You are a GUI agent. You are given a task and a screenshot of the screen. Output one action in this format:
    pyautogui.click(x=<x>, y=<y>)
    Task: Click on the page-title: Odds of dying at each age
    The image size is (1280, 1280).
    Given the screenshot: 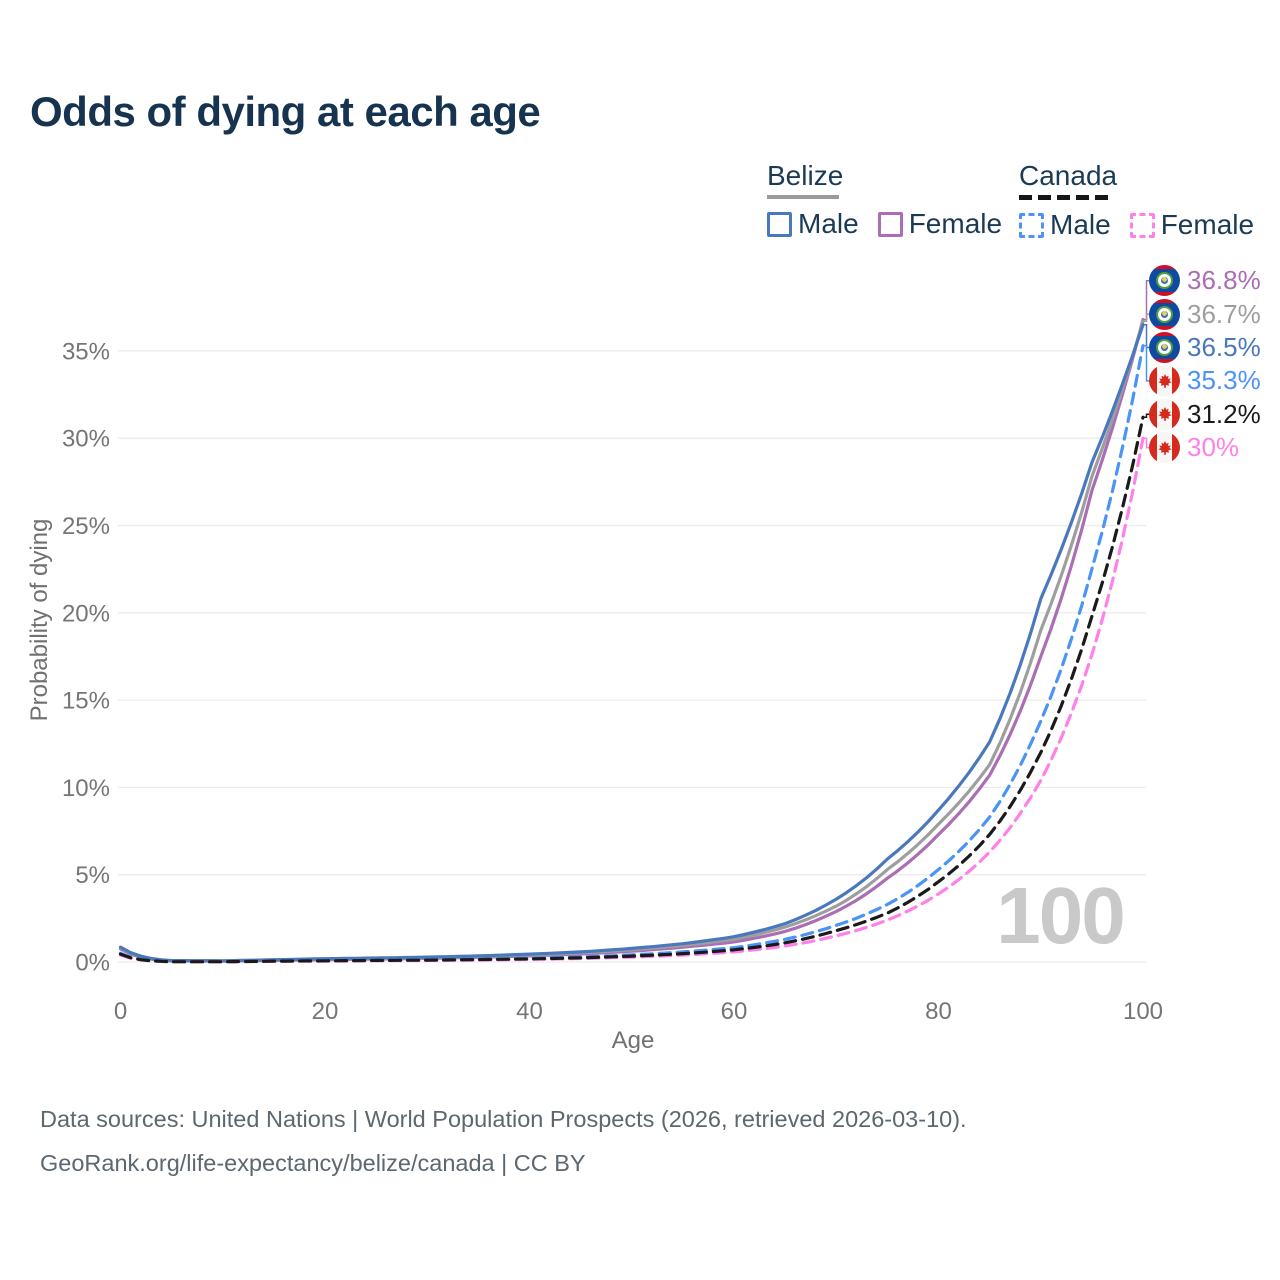 What is the action you would take?
    pyautogui.click(x=285, y=111)
    